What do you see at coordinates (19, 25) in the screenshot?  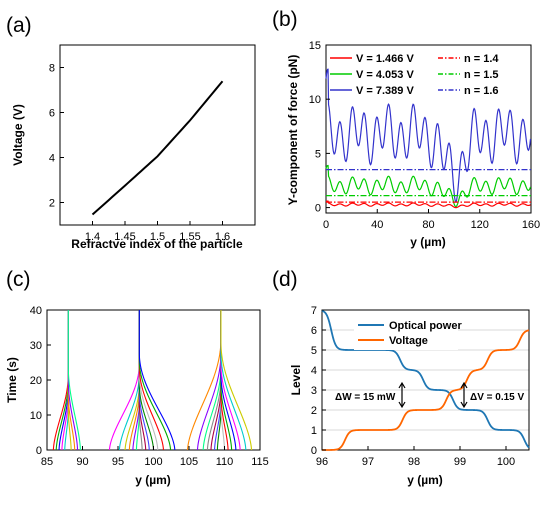 I see `panel-a-label: (a)` at bounding box center [19, 25].